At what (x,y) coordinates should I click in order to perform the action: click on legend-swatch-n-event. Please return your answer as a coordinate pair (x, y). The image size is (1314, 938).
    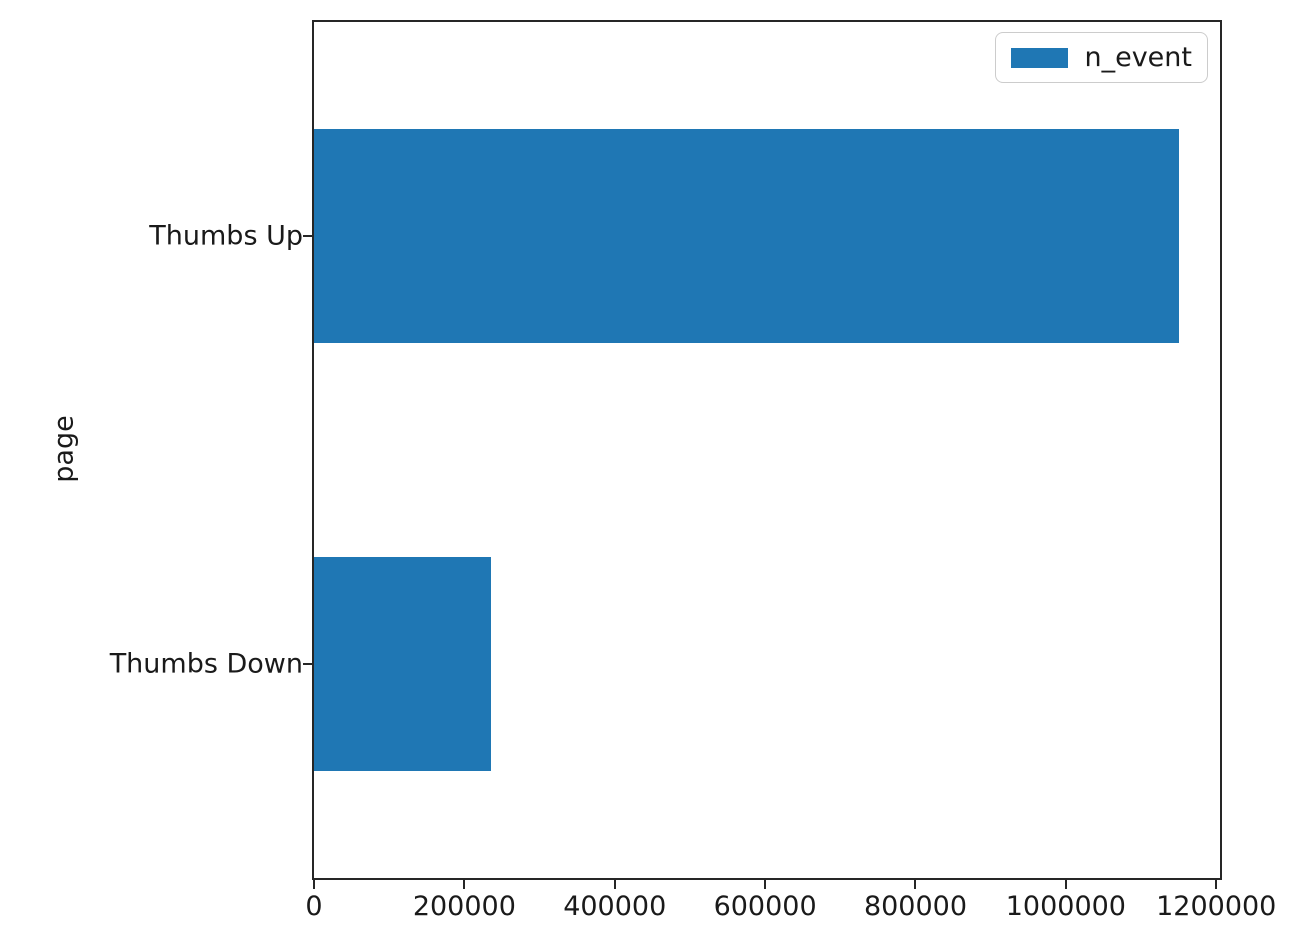
    Looking at the image, I should click on (1040, 57).